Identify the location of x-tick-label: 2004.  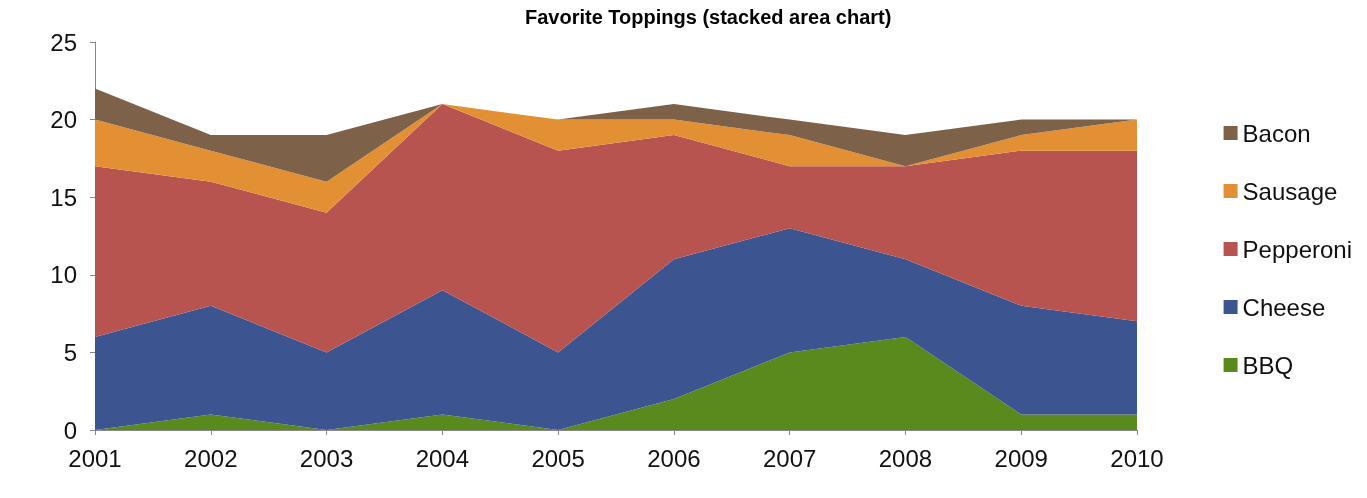
(442, 458).